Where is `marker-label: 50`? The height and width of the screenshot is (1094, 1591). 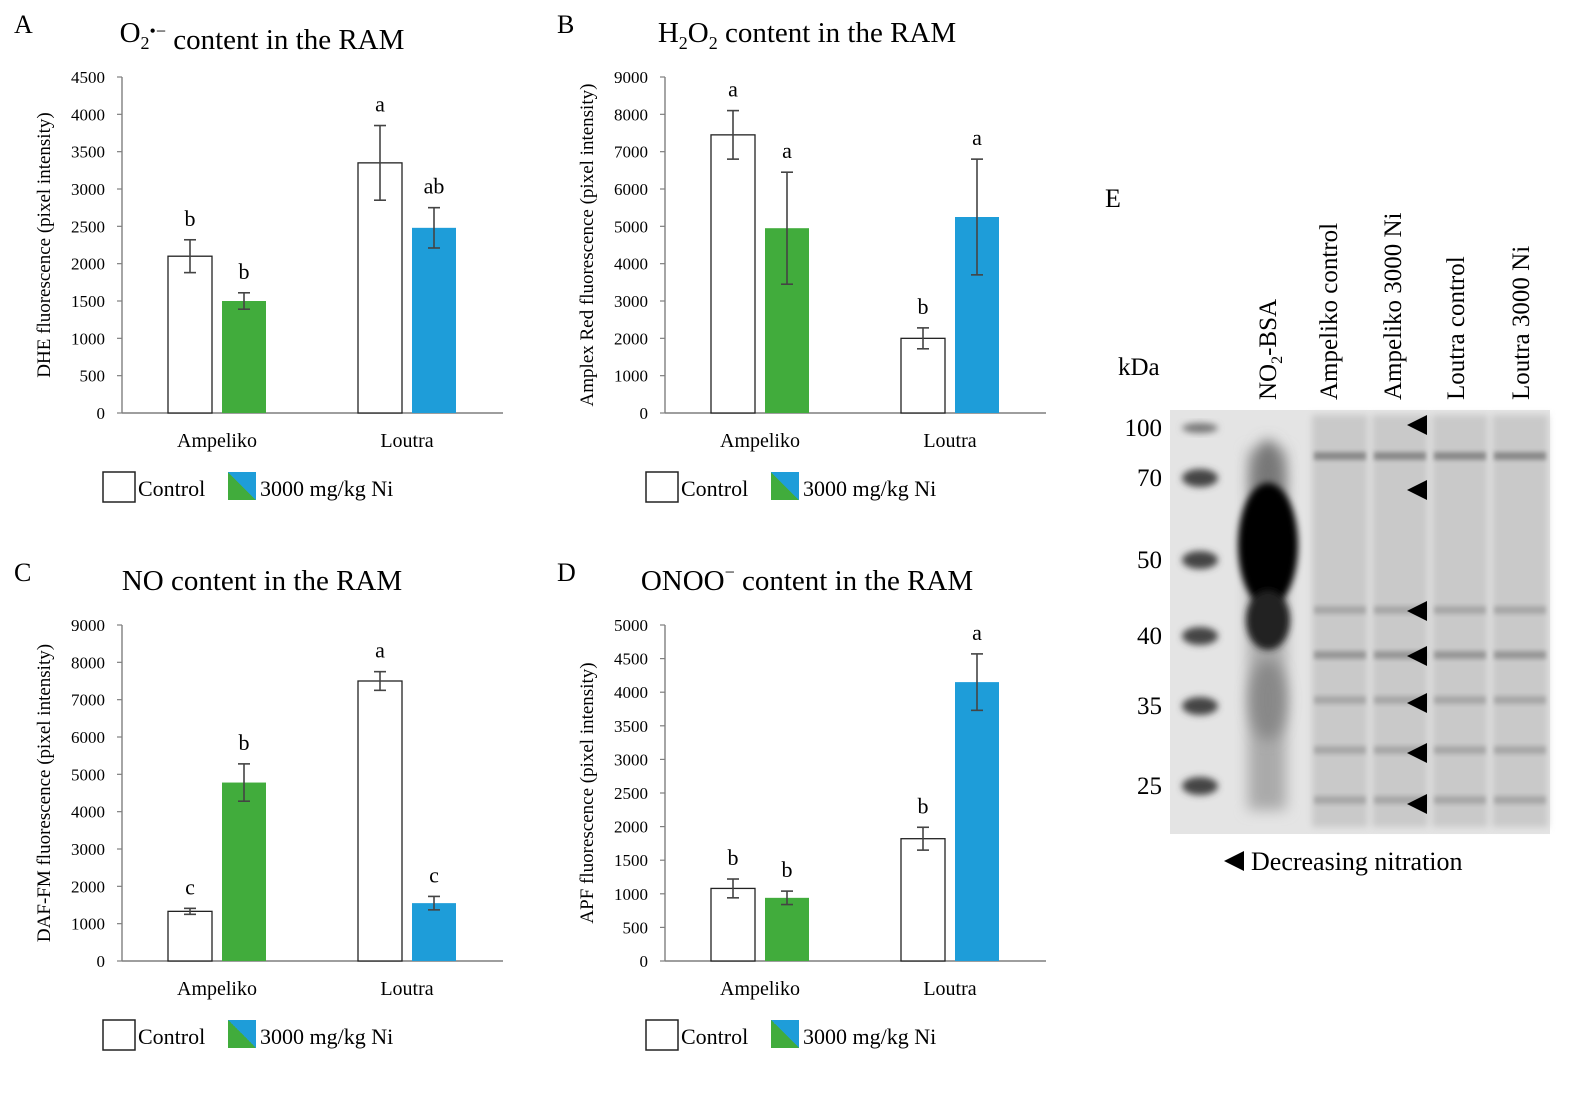 marker-label: 50 is located at coordinates (1149, 560).